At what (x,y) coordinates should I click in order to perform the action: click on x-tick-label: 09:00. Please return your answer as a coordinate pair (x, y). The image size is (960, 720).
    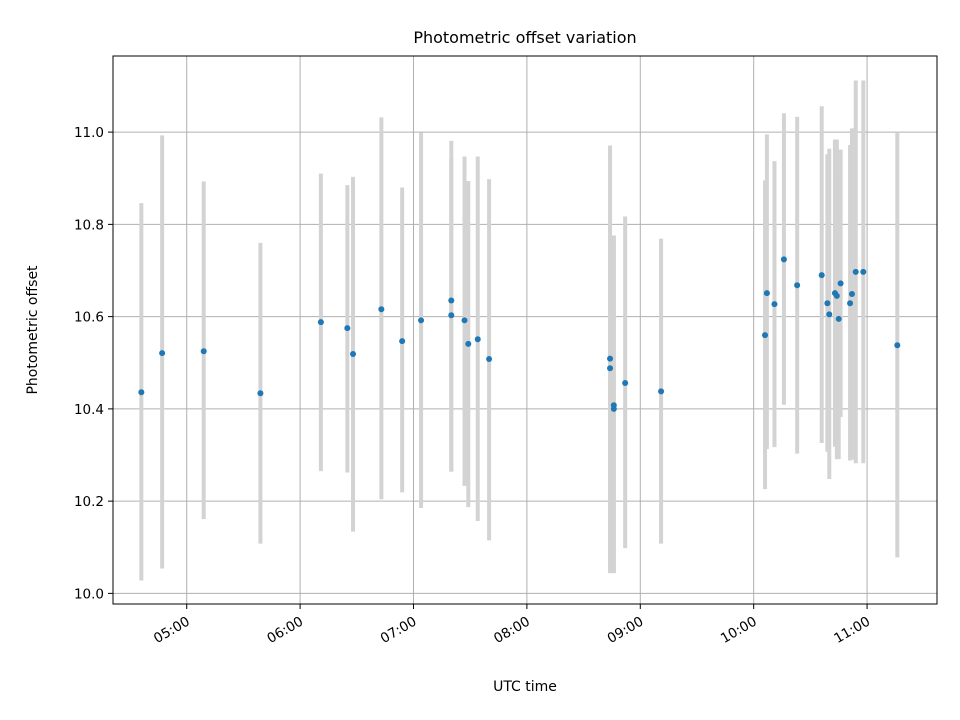
    Looking at the image, I should click on (626, 630).